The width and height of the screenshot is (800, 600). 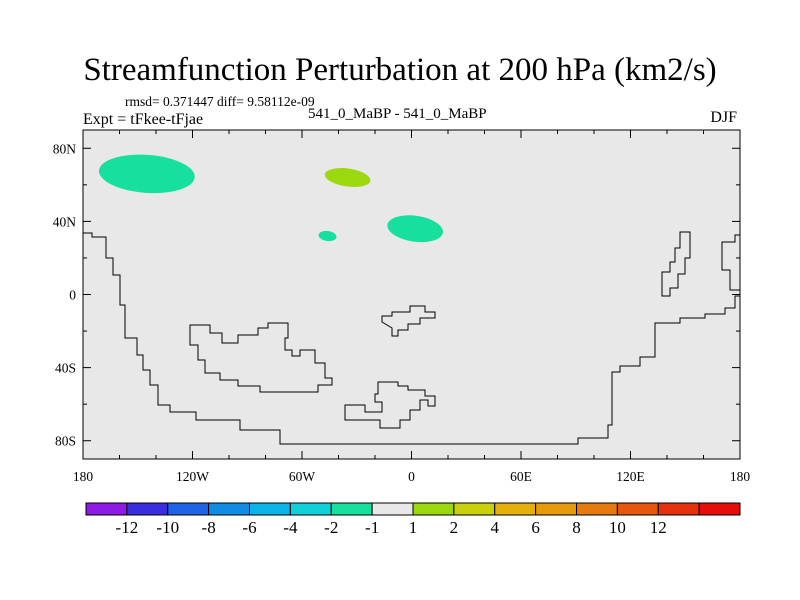 I want to click on colorbar-label: 4, so click(x=495, y=527).